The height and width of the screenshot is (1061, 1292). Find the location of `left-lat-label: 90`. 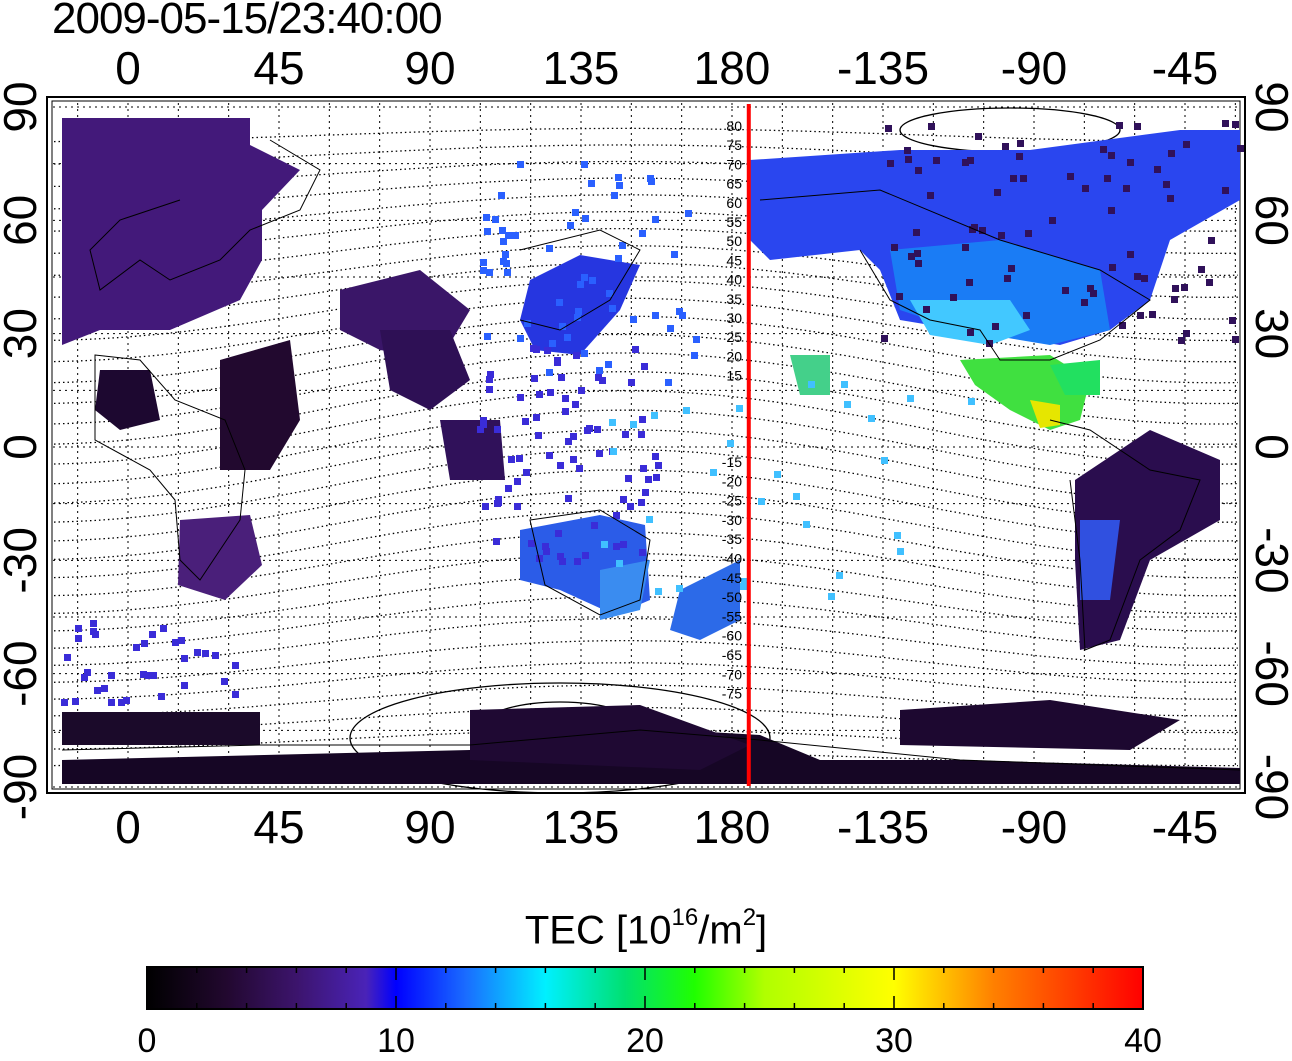

left-lat-label: 90 is located at coordinates (23, 106).